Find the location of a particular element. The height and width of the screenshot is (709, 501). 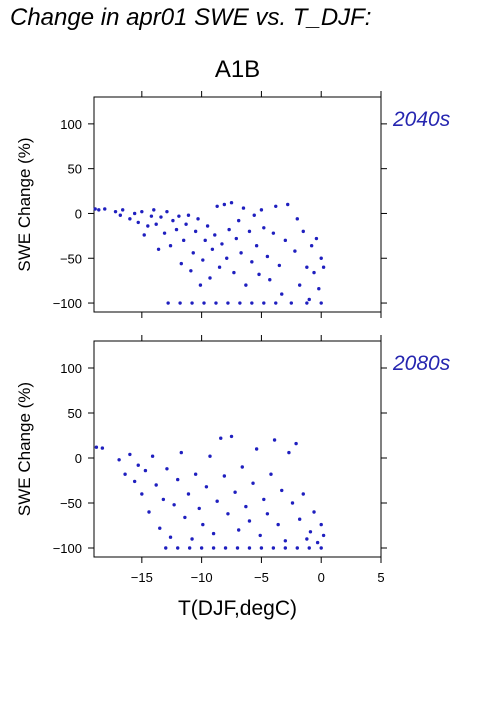

y-axis-label: SWE Change (%) is located at coordinates (24, 449).